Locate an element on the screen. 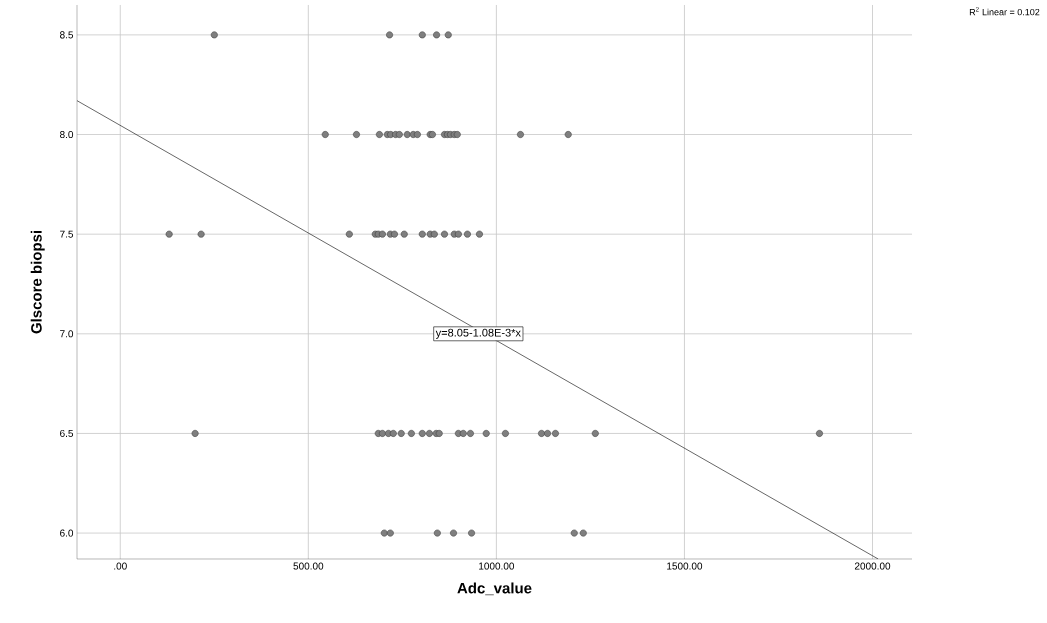 Image resolution: width=1047 pixels, height=623 pixels. x-axis-title: Adc_value is located at coordinates (494, 589).